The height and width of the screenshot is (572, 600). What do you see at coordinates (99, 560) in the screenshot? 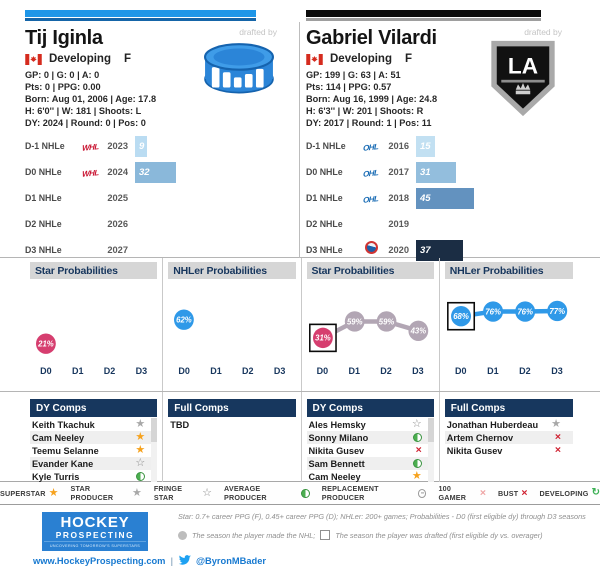
I see `website-link: www.HockeyProspecting.com` at bounding box center [99, 560].